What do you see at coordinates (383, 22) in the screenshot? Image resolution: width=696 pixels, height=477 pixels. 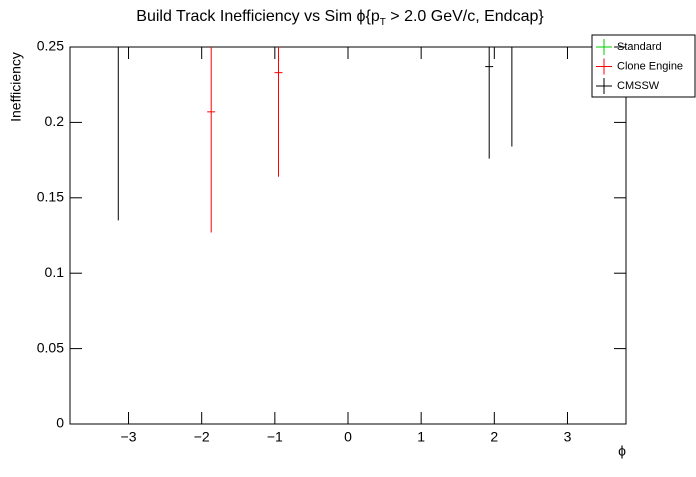 I see `title-subscript: T` at bounding box center [383, 22].